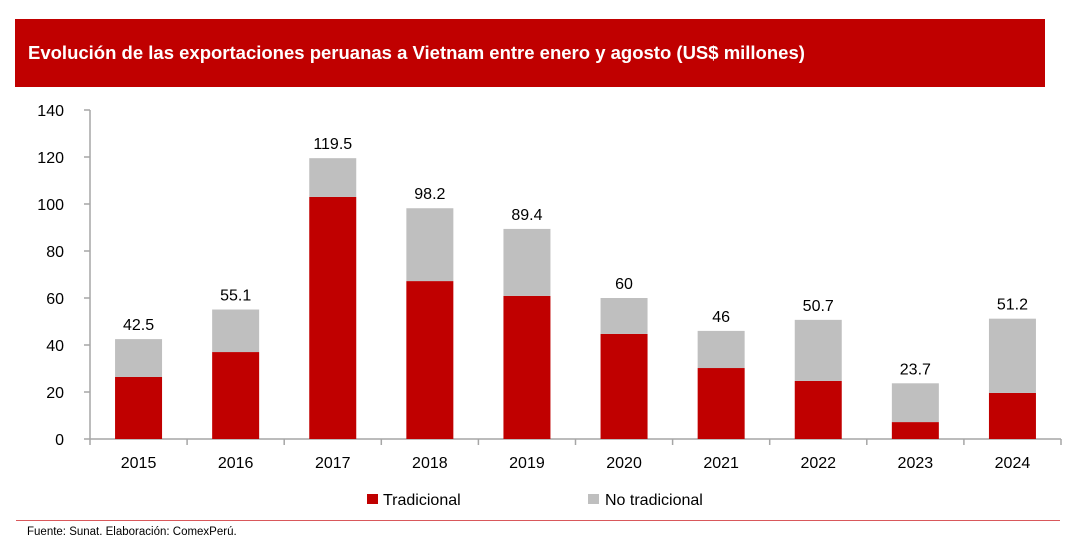 The image size is (1079, 550). I want to click on y-tick-label: 100, so click(50, 205).